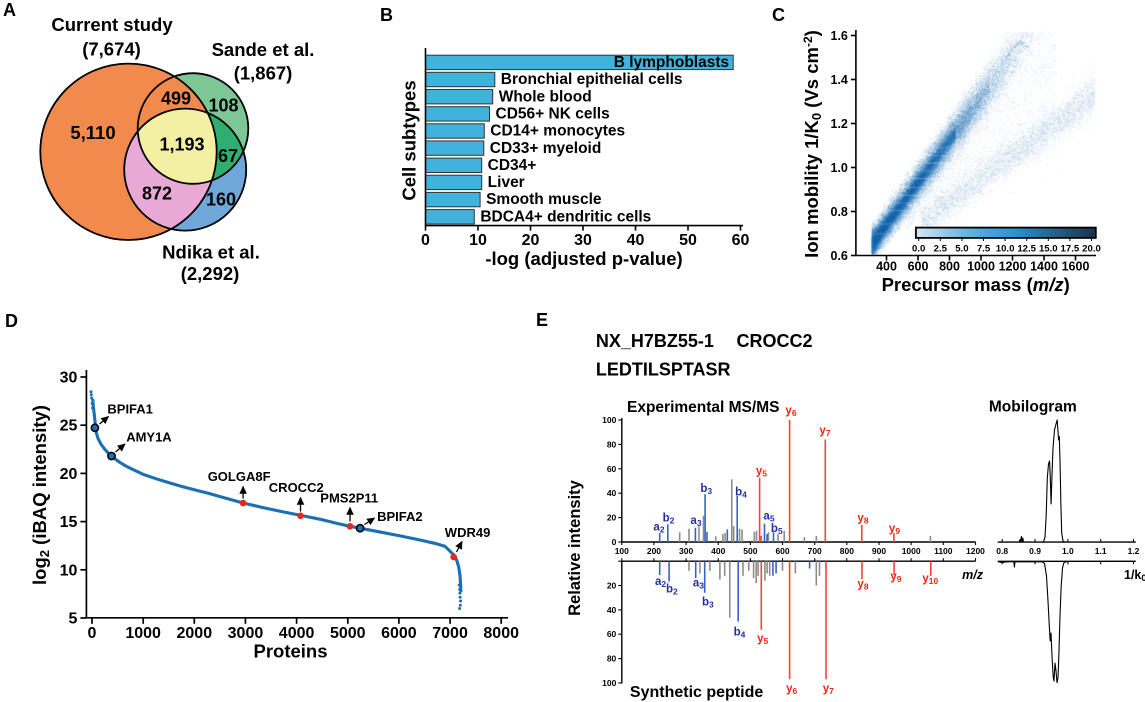 The image size is (1145, 702). I want to click on svg-text: C, so click(778, 15).